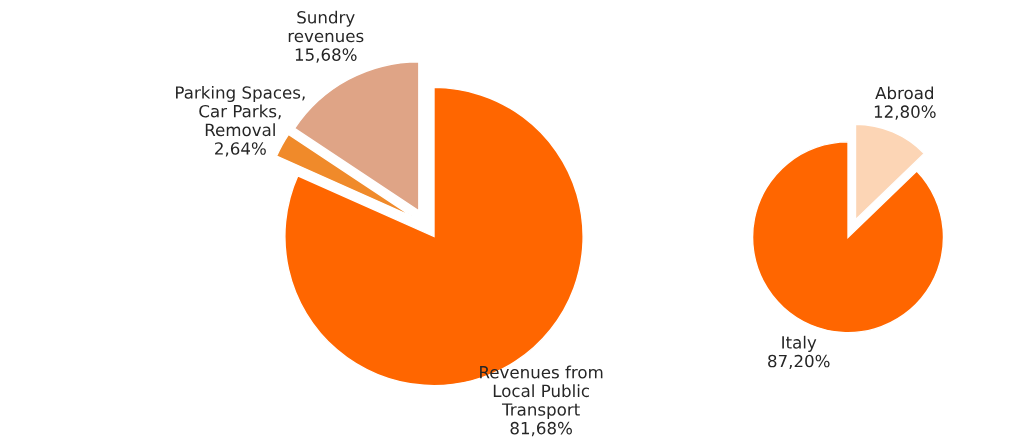  Describe the element at coordinates (799, 362) in the screenshot. I see `data-label: 87,20%` at that location.